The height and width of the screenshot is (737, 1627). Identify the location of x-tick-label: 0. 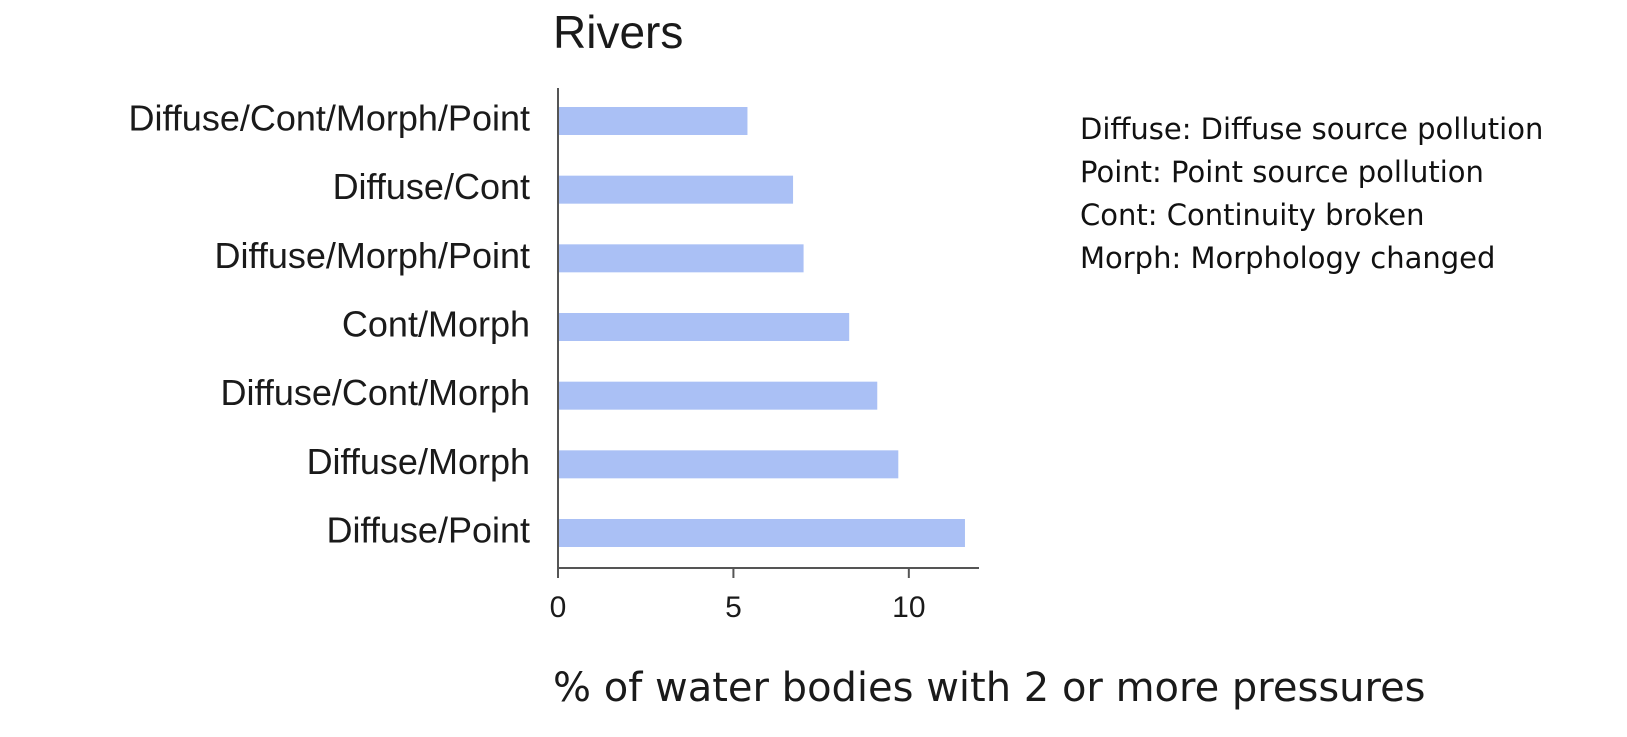
(558, 607).